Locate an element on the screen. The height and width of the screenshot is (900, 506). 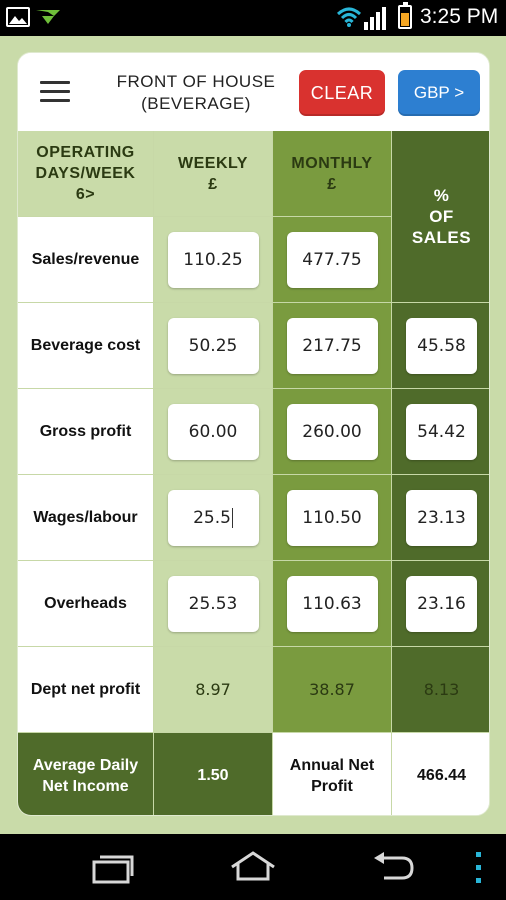
app-header: FRONT OF HOUSE (BEVERAGE) CLEAR GBP > is located at coordinates (253, 92).